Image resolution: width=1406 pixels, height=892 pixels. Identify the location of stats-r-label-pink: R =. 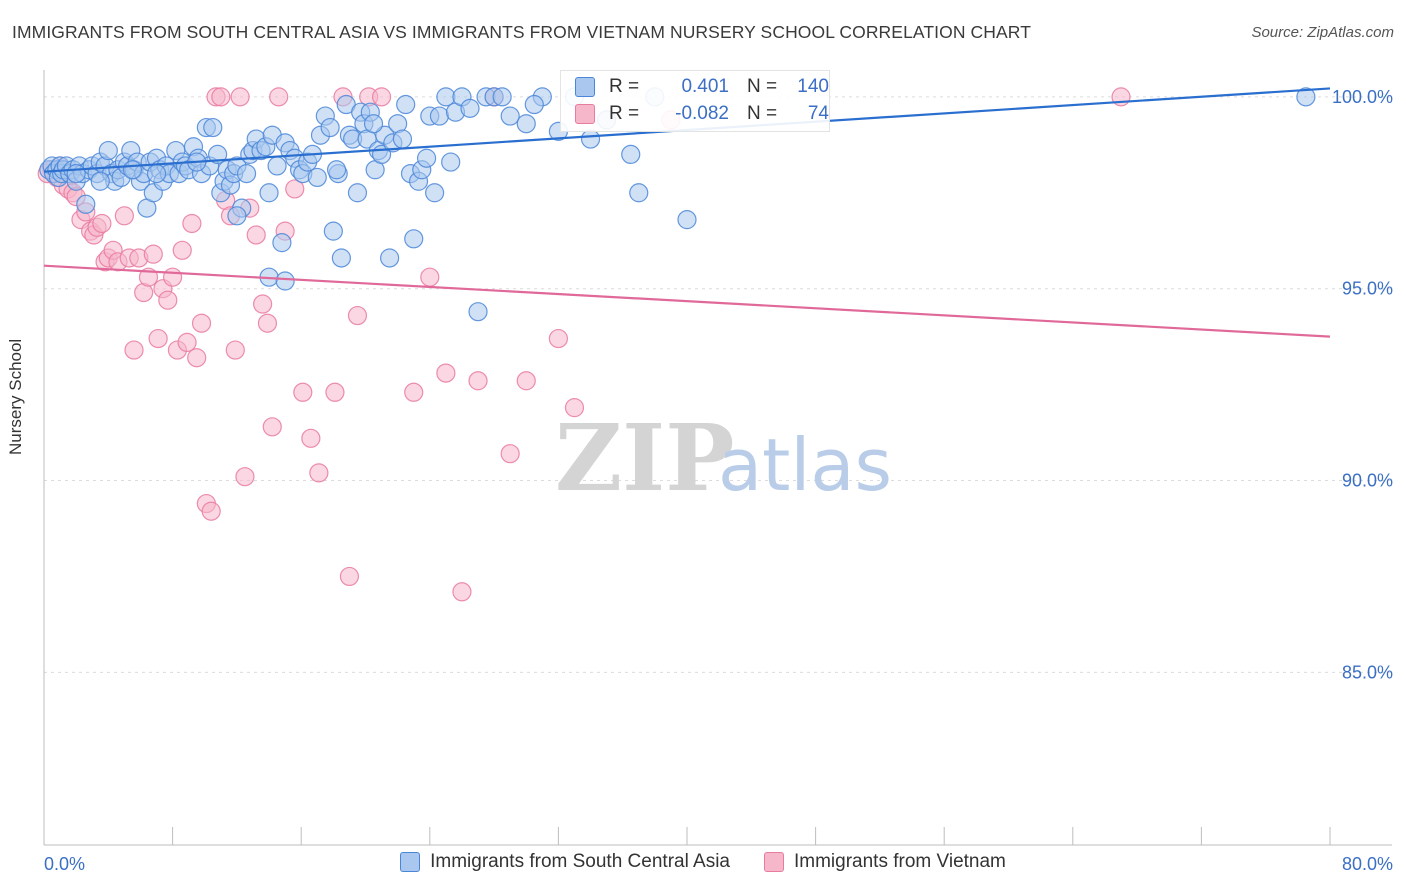
(624, 113).